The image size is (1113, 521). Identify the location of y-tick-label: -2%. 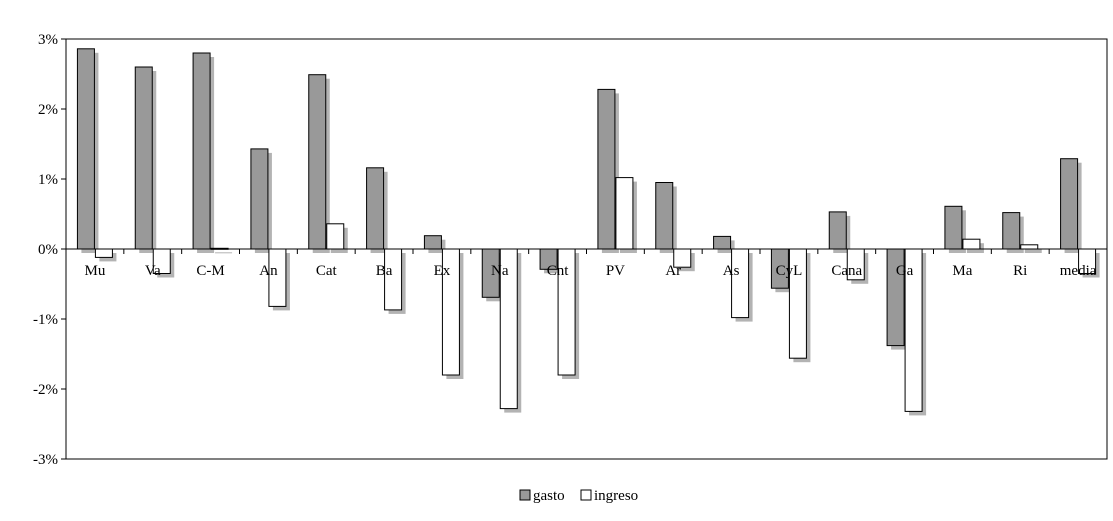
(45, 390).